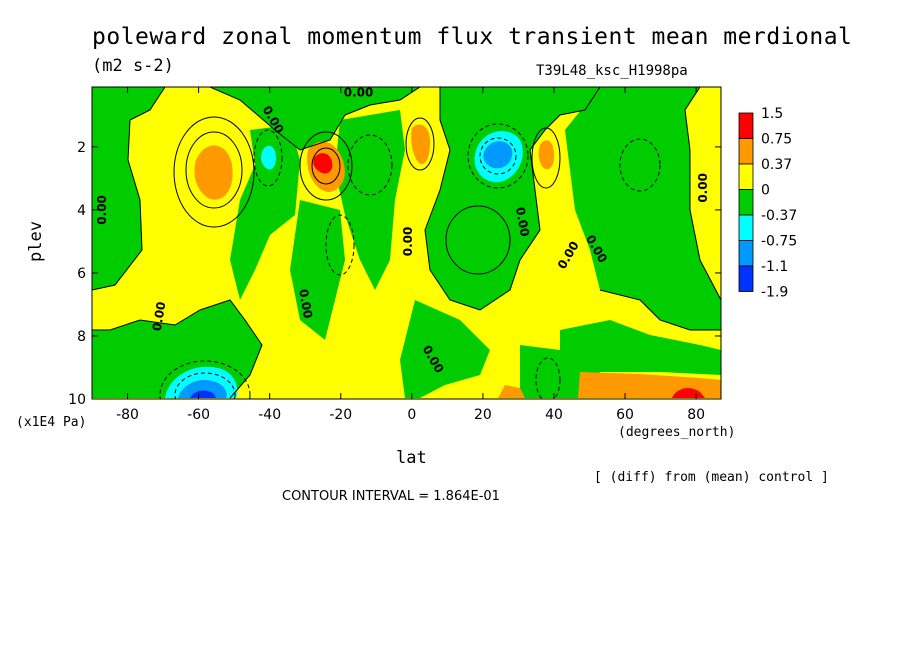 This screenshot has height=654, width=904. Describe the element at coordinates (511, 391) in the screenshot. I see `field-positive-nh-surface-b` at that location.